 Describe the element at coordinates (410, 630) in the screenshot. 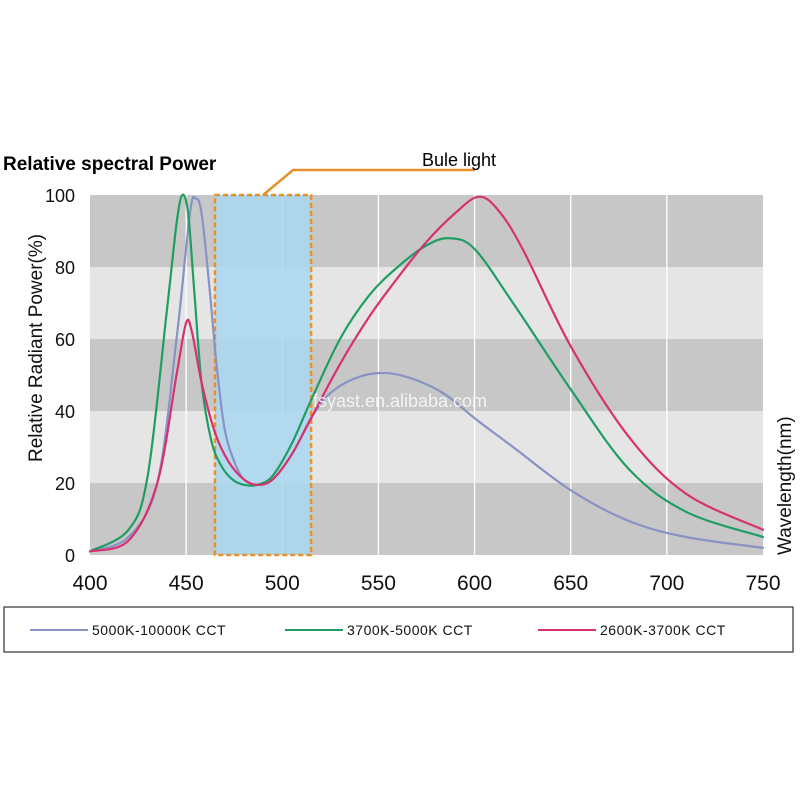

I see `legend-label-2: 3700K-5000K CCT` at that location.